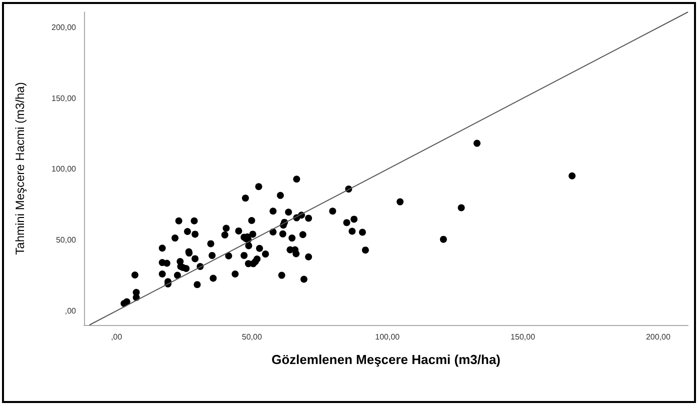 Image resolution: width=698 pixels, height=405 pixels. What do you see at coordinates (116, 337) in the screenshot?
I see `x-tick-label: ,00` at bounding box center [116, 337].